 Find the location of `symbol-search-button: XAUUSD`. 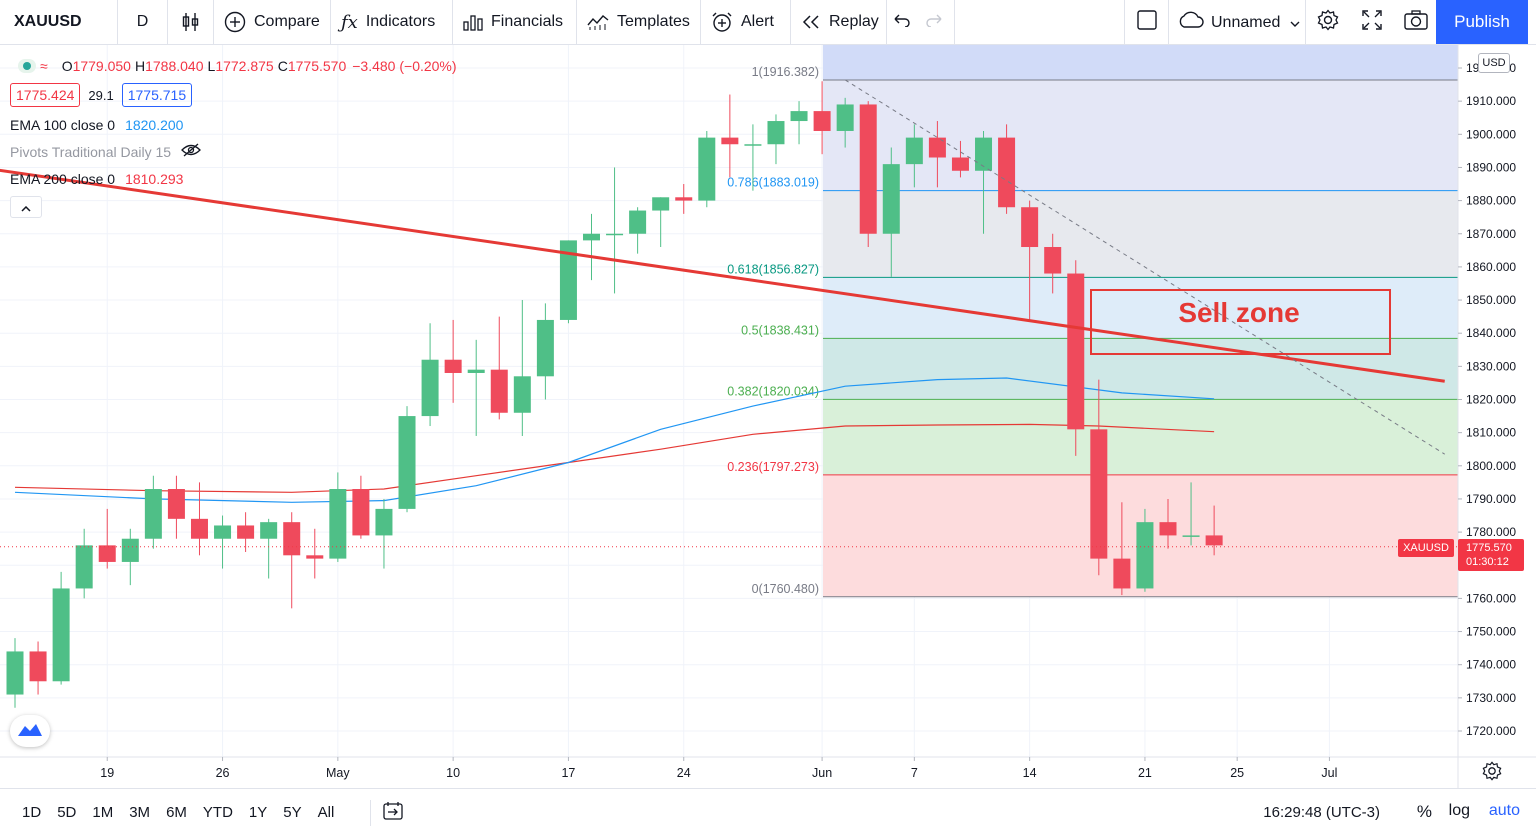

symbol-search-button: XAUUSD is located at coordinates (59, 22).